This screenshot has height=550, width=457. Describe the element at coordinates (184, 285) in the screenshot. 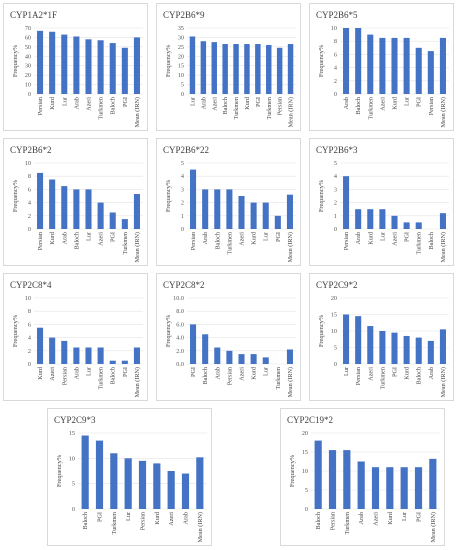

I see `chart-title: CYP2C8*2` at that location.